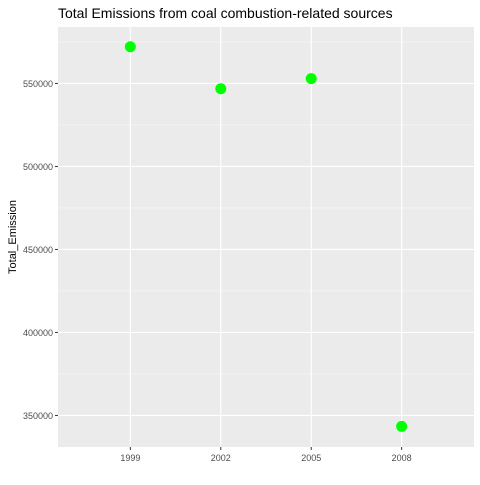 The width and height of the screenshot is (480, 485). What do you see at coordinates (38, 167) in the screenshot?
I see `y-tick-label: 500000` at bounding box center [38, 167].